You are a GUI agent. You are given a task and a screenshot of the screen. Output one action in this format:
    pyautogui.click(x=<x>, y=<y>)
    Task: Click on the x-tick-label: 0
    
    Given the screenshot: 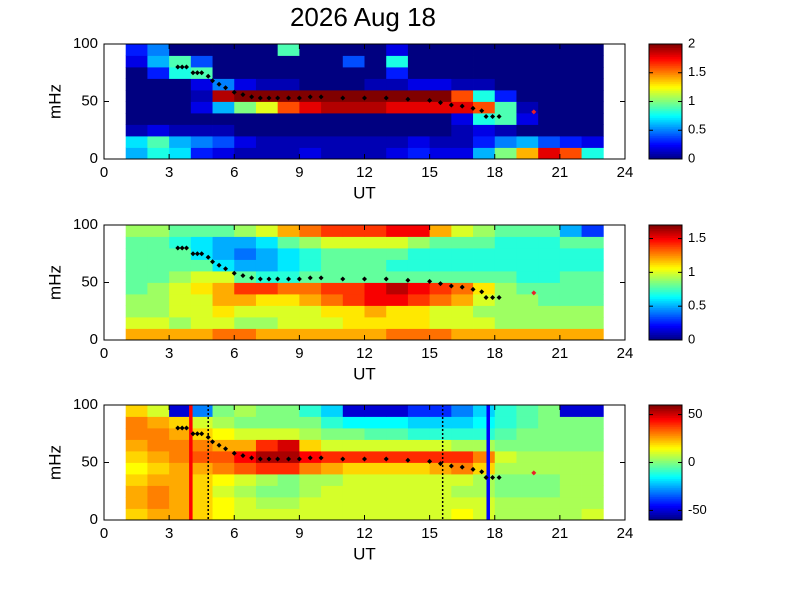 What is the action you would take?
    pyautogui.click(x=104, y=533)
    